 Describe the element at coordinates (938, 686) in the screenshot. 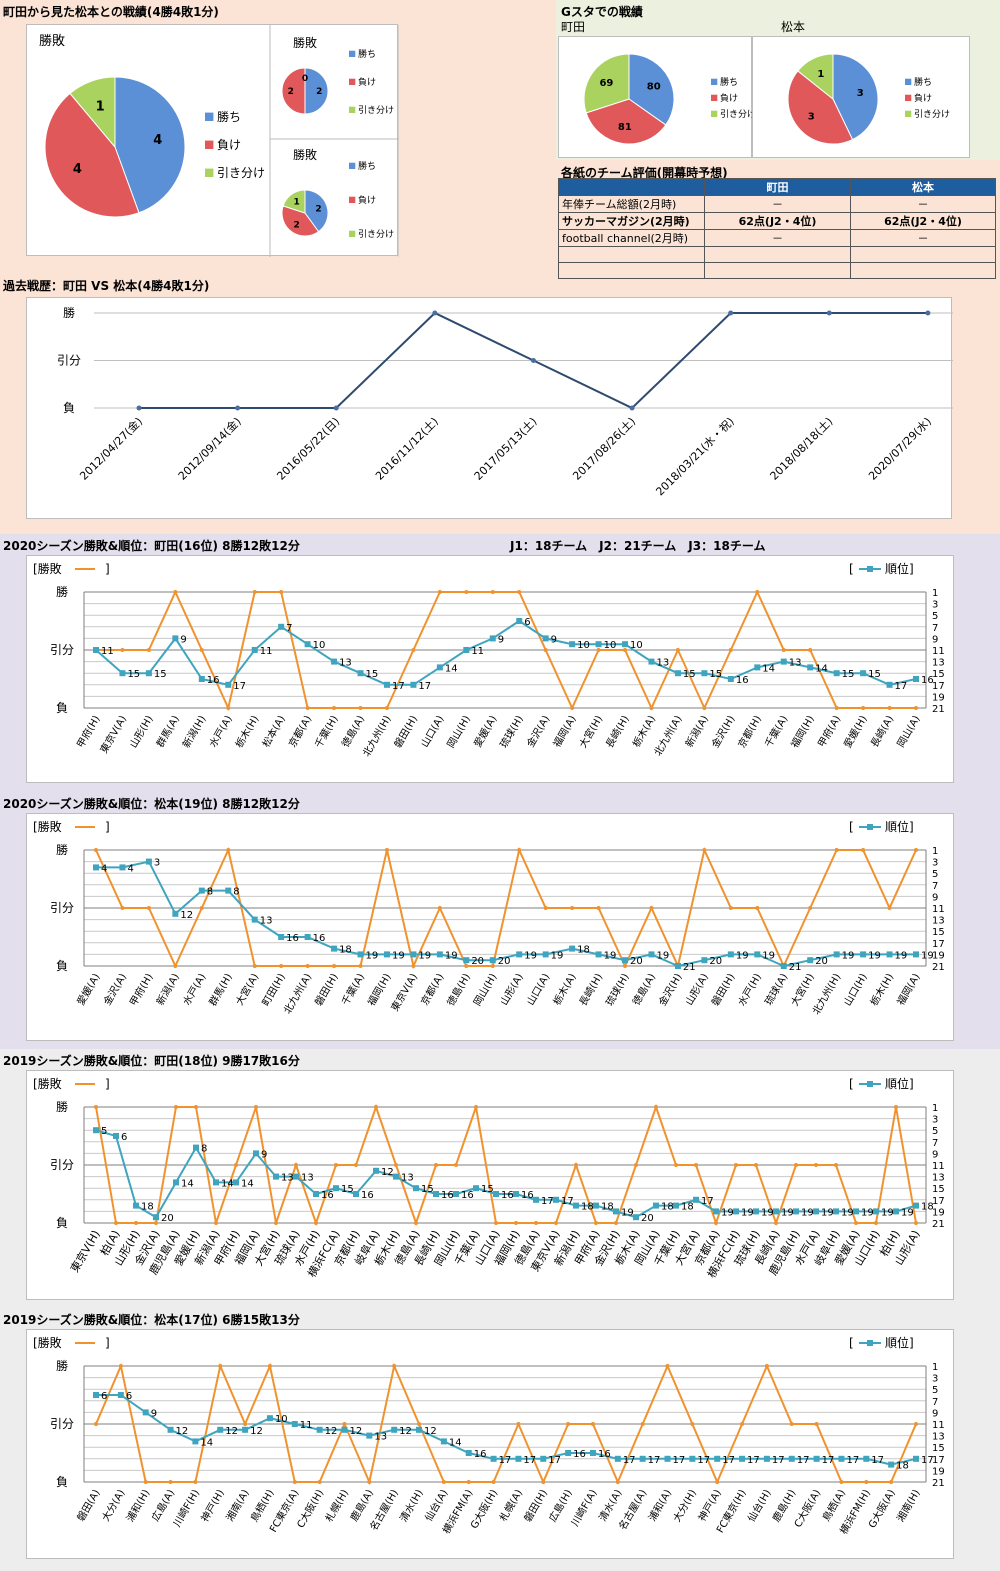

I see `rank-tick: 17` at that location.